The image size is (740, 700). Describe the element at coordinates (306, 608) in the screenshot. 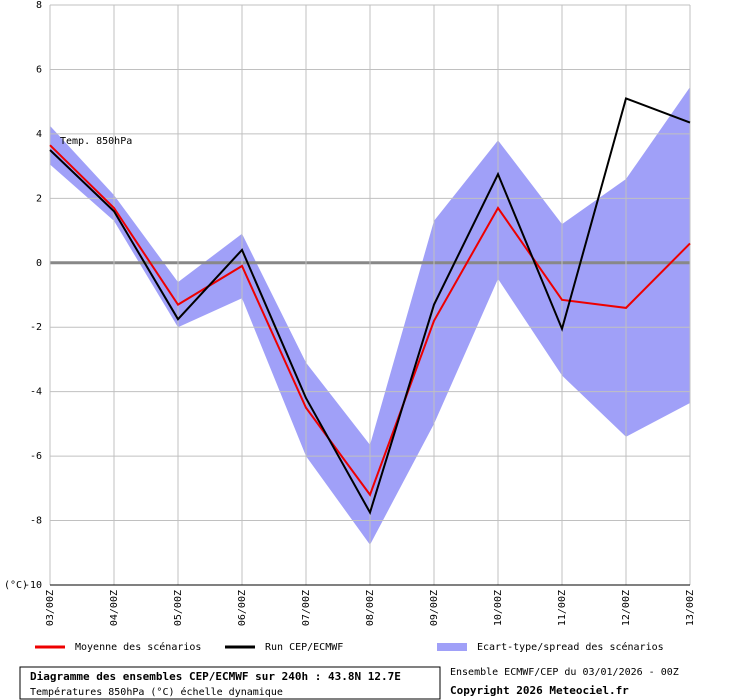

I see `x-tick-label: 07/00Z` at that location.